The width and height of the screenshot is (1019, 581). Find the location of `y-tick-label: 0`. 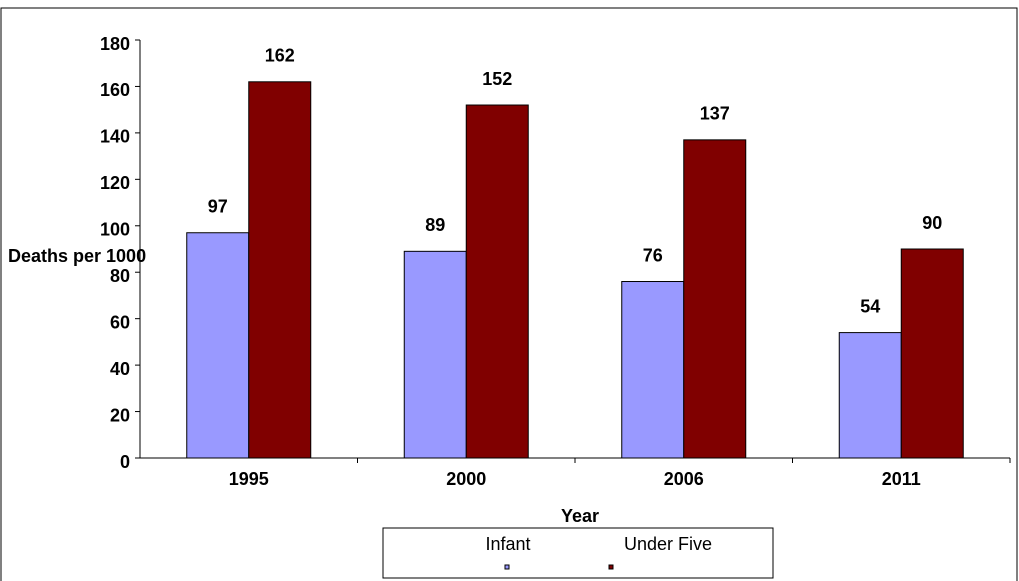

y-tick-label: 0 is located at coordinates (125, 462).